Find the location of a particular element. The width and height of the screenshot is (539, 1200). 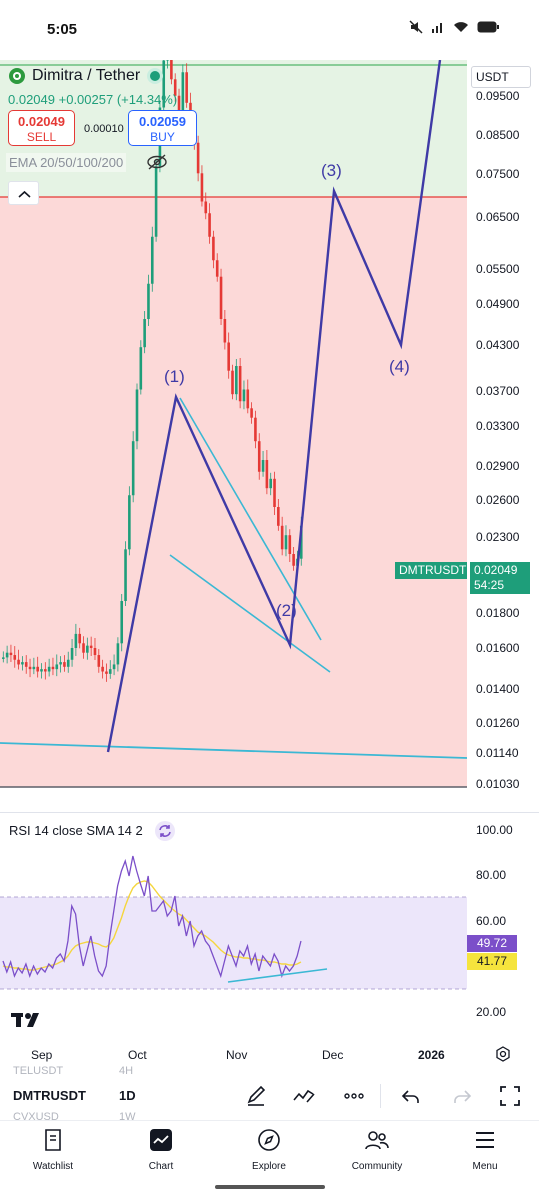

status-icons is located at coordinates (454, 27).